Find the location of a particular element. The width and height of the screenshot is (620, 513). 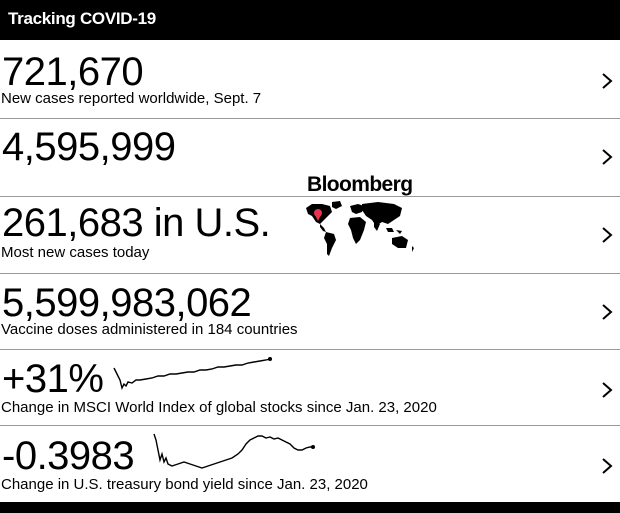

footer-bar is located at coordinates (310, 507).